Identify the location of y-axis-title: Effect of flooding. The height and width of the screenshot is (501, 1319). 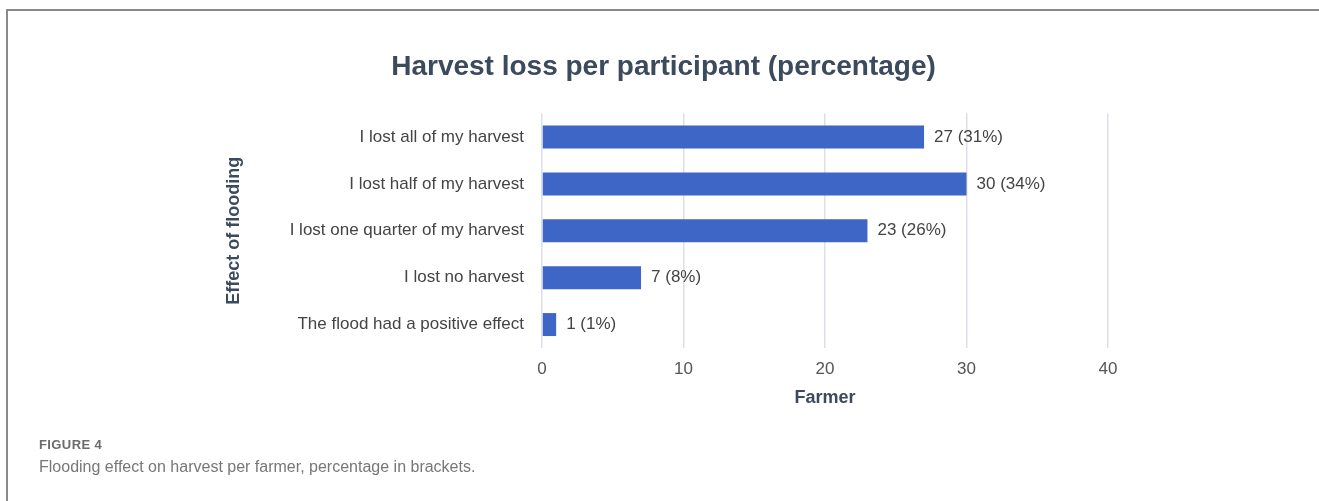
(232, 230).